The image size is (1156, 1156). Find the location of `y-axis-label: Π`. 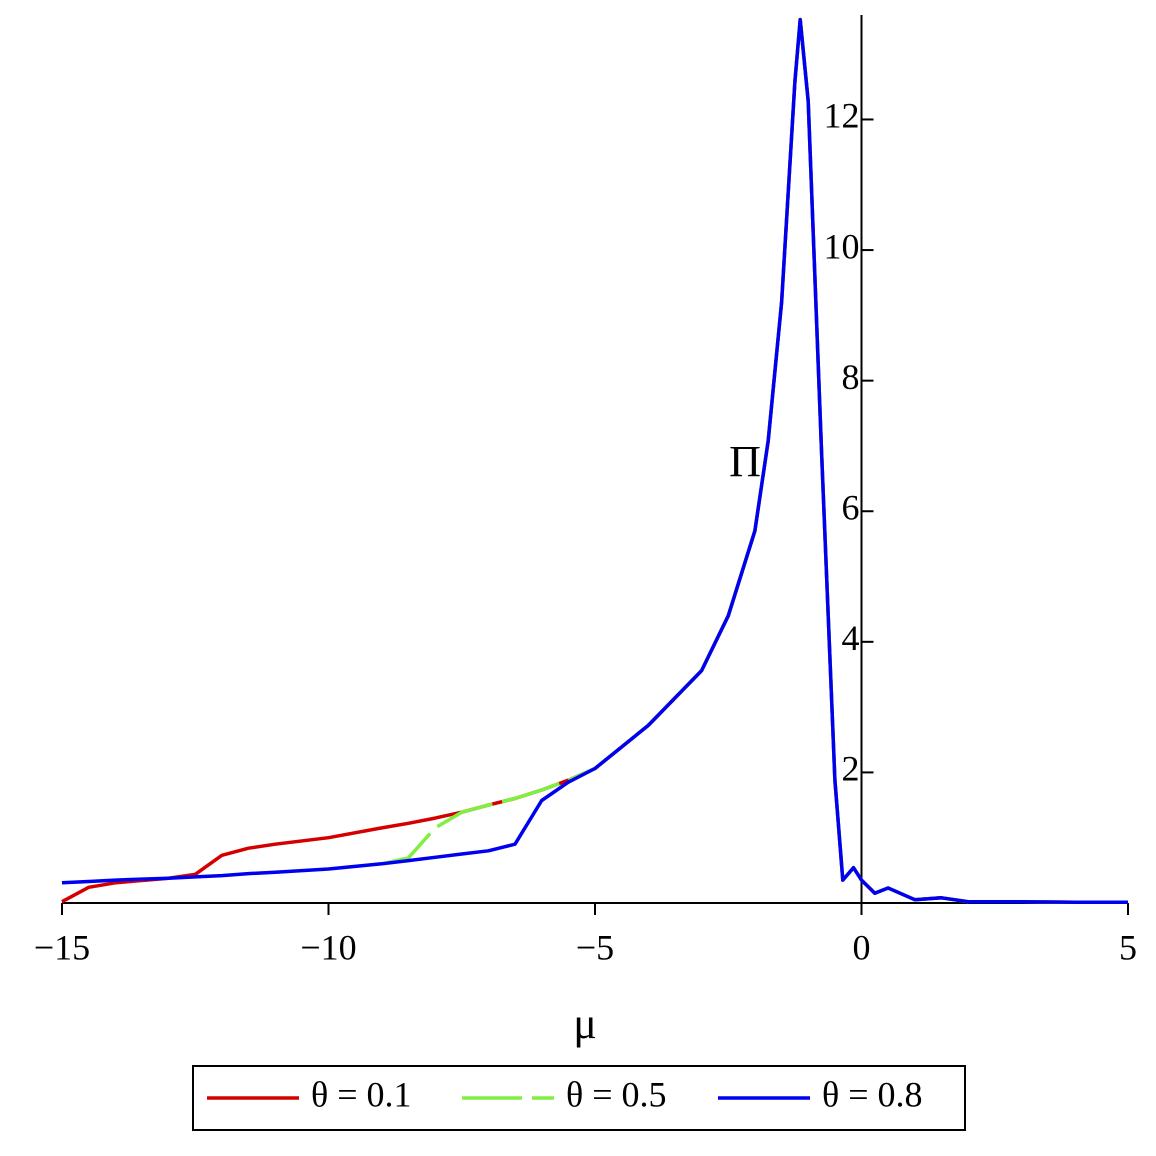

y-axis-label: Π is located at coordinates (745, 461).